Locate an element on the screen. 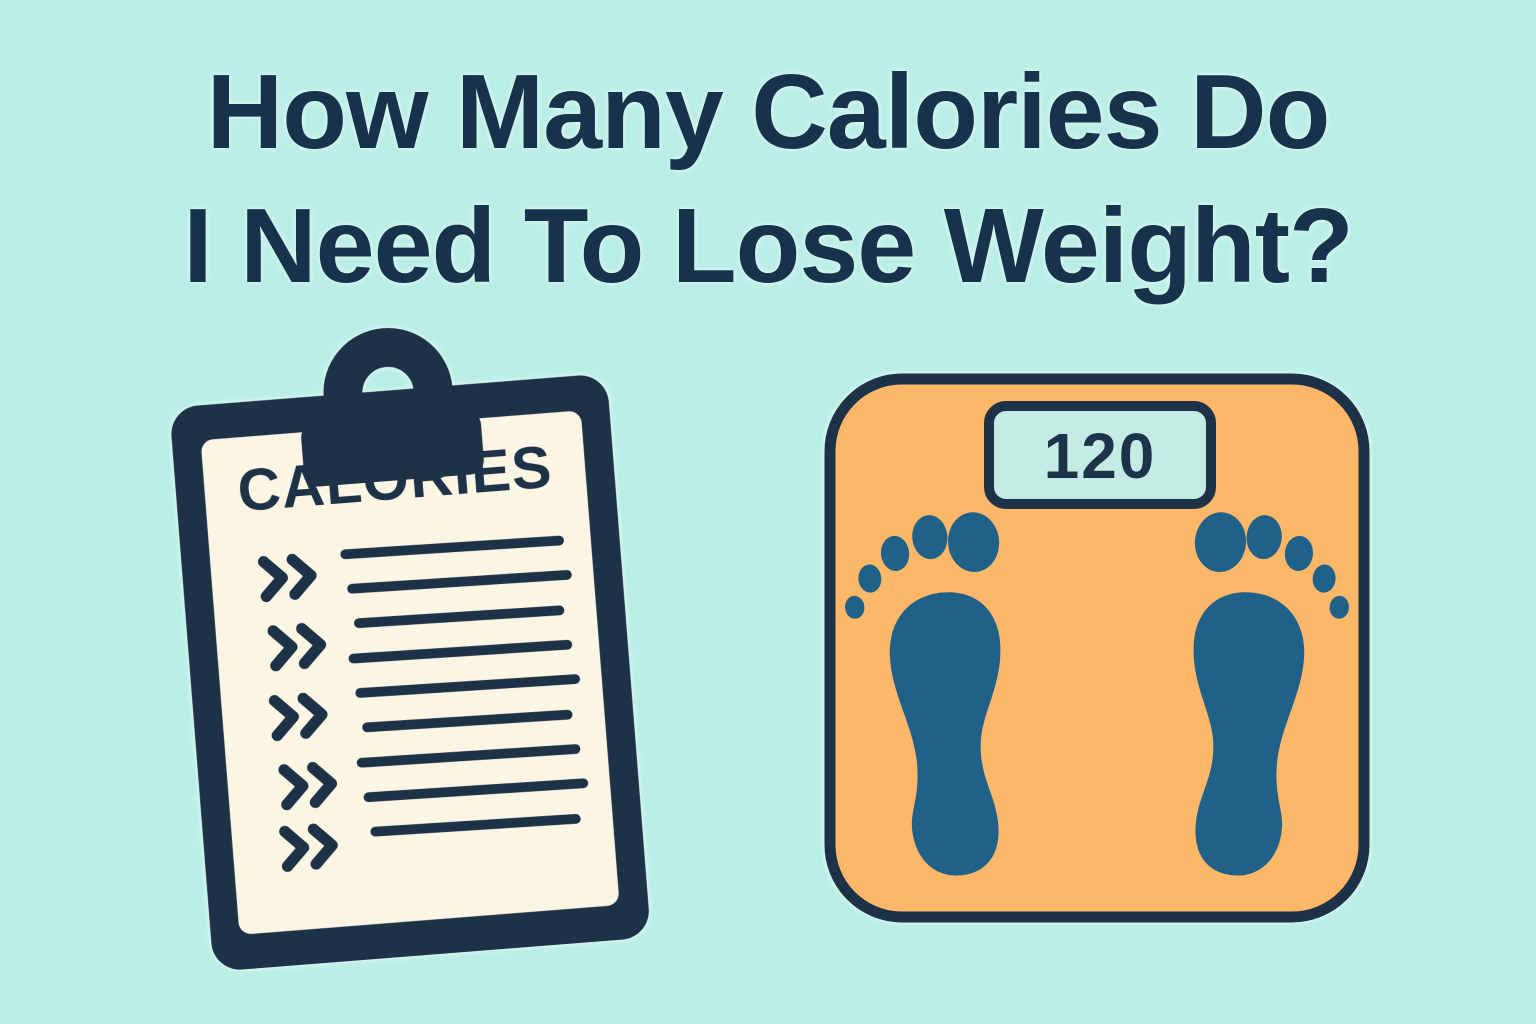 The height and width of the screenshot is (1024, 1536). scale-display is located at coordinates (1100, 455).